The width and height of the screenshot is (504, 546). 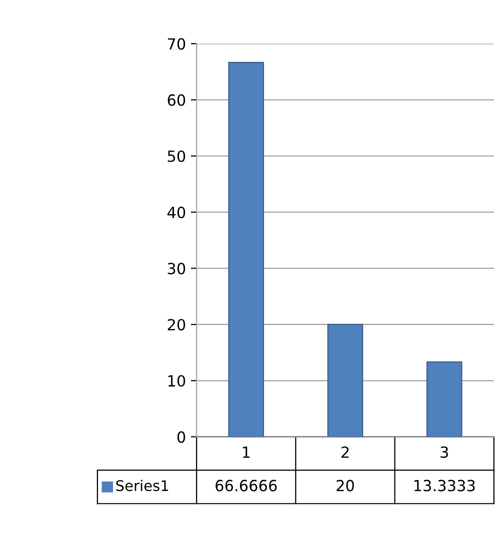 What do you see at coordinates (345, 452) in the screenshot?
I see `x-tick-label: 2` at bounding box center [345, 452].